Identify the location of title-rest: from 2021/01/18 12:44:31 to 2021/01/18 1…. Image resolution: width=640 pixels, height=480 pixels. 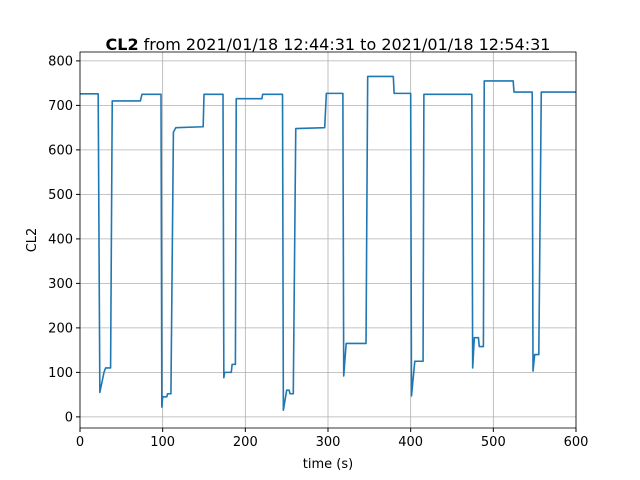
(347, 44).